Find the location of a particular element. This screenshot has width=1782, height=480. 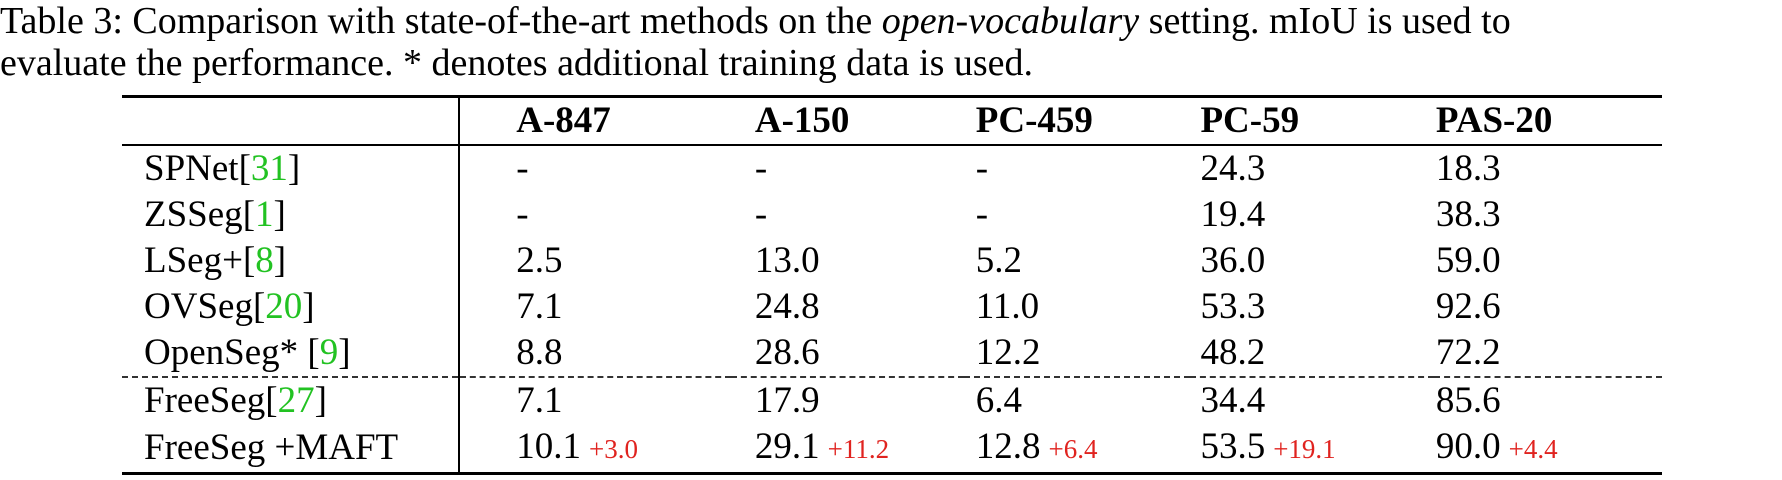

value-text: 38.3 is located at coordinates (1468, 214).